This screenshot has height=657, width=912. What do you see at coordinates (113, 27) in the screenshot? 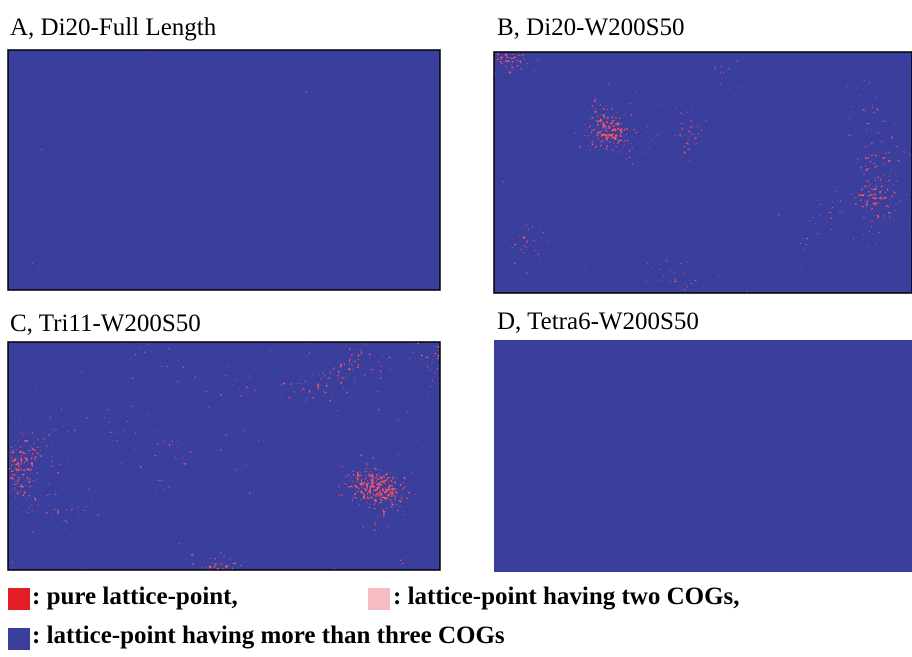
I see `panel-title: A, Di20-Full Length` at bounding box center [113, 27].